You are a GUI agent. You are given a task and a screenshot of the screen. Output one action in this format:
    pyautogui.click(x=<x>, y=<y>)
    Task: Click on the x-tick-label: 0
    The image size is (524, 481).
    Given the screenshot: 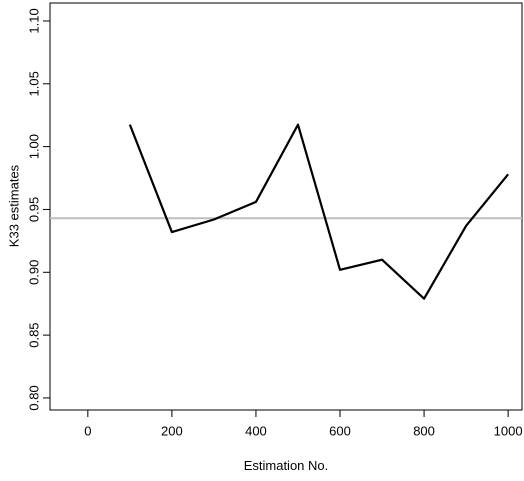 What is the action you would take?
    pyautogui.click(x=87, y=430)
    